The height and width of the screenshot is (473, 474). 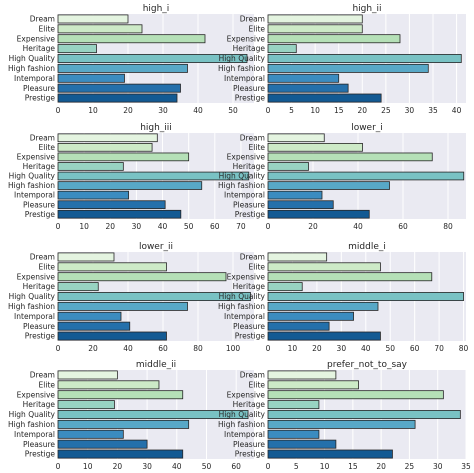 What do you see at coordinates (233, 348) in the screenshot?
I see `x-tick-label: 100` at bounding box center [233, 348].